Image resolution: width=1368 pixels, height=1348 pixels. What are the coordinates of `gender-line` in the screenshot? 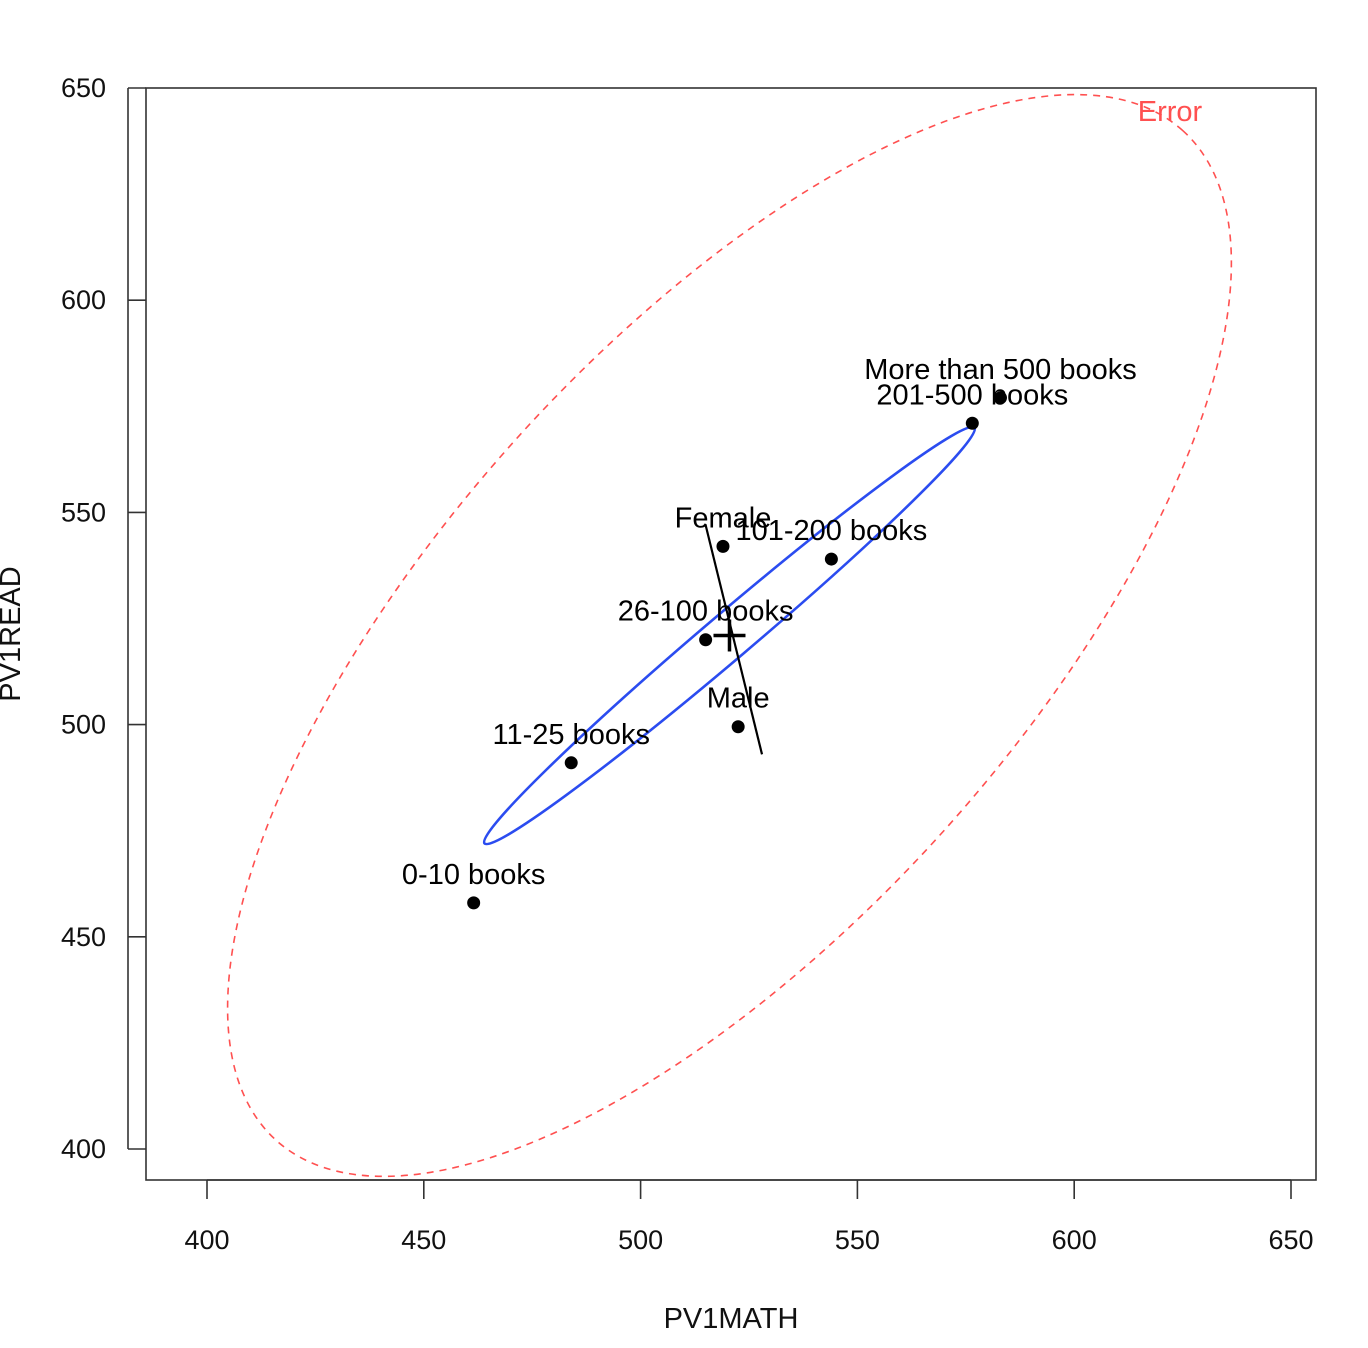 It's located at (734, 639).